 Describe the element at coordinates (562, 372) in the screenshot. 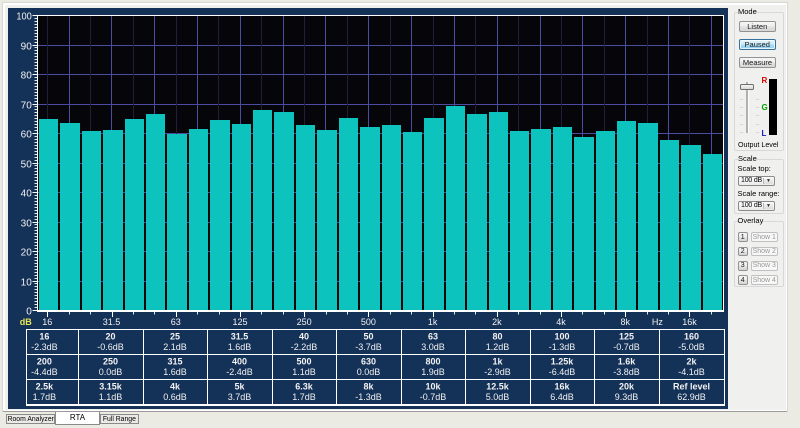

I see `svg-text: -6.4dB` at that location.